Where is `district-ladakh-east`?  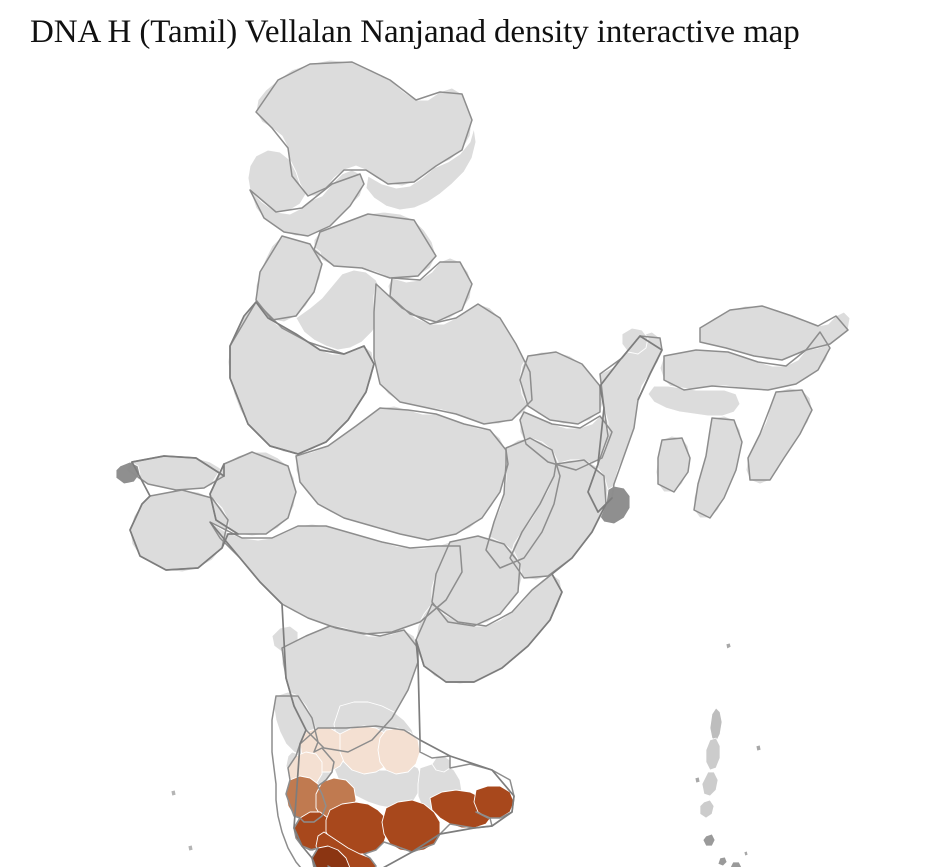
district-ladakh-east is located at coordinates (421, 169).